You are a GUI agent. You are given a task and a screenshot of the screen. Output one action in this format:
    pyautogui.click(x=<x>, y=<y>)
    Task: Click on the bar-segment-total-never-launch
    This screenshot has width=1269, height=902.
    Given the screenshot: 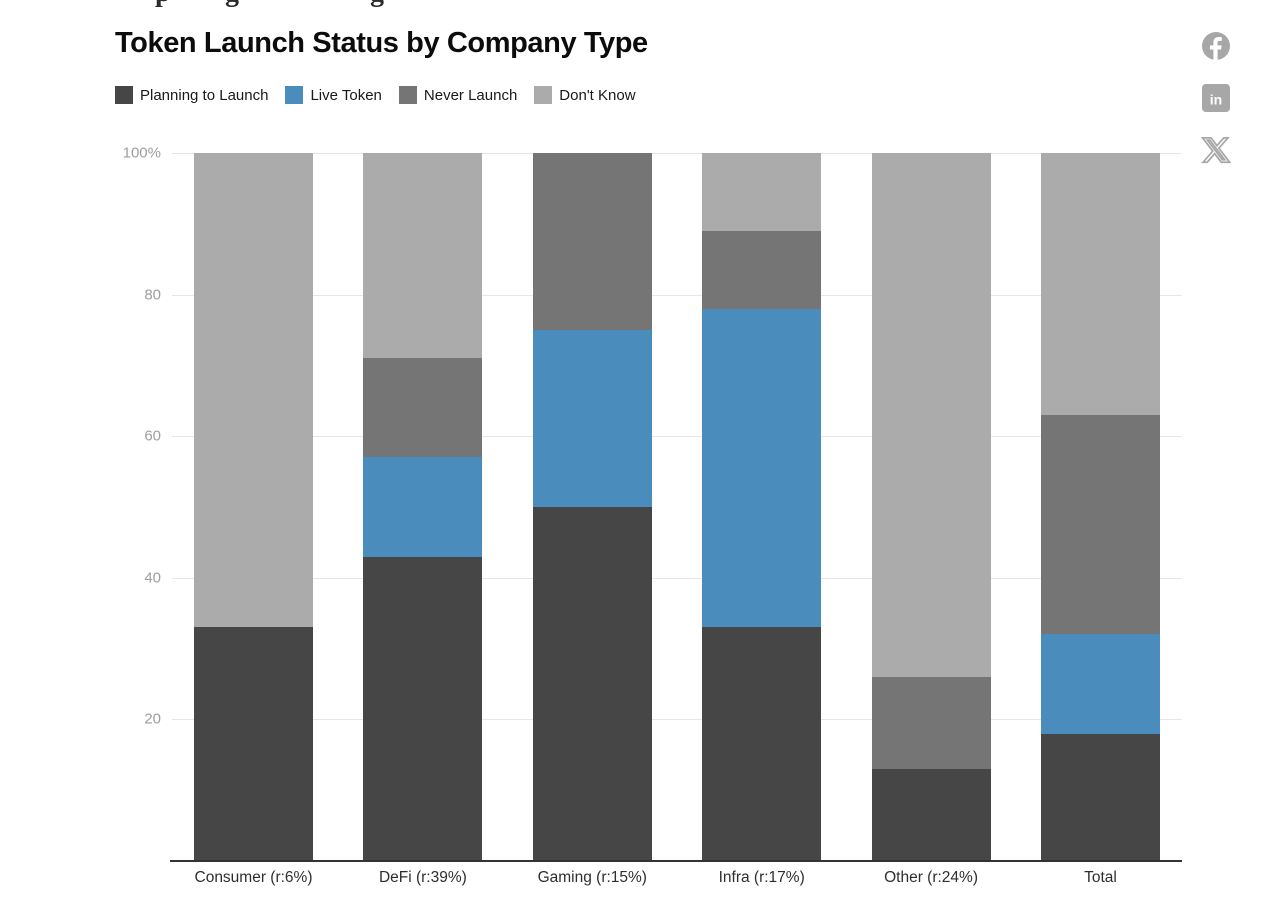 What is the action you would take?
    pyautogui.click(x=1100, y=524)
    